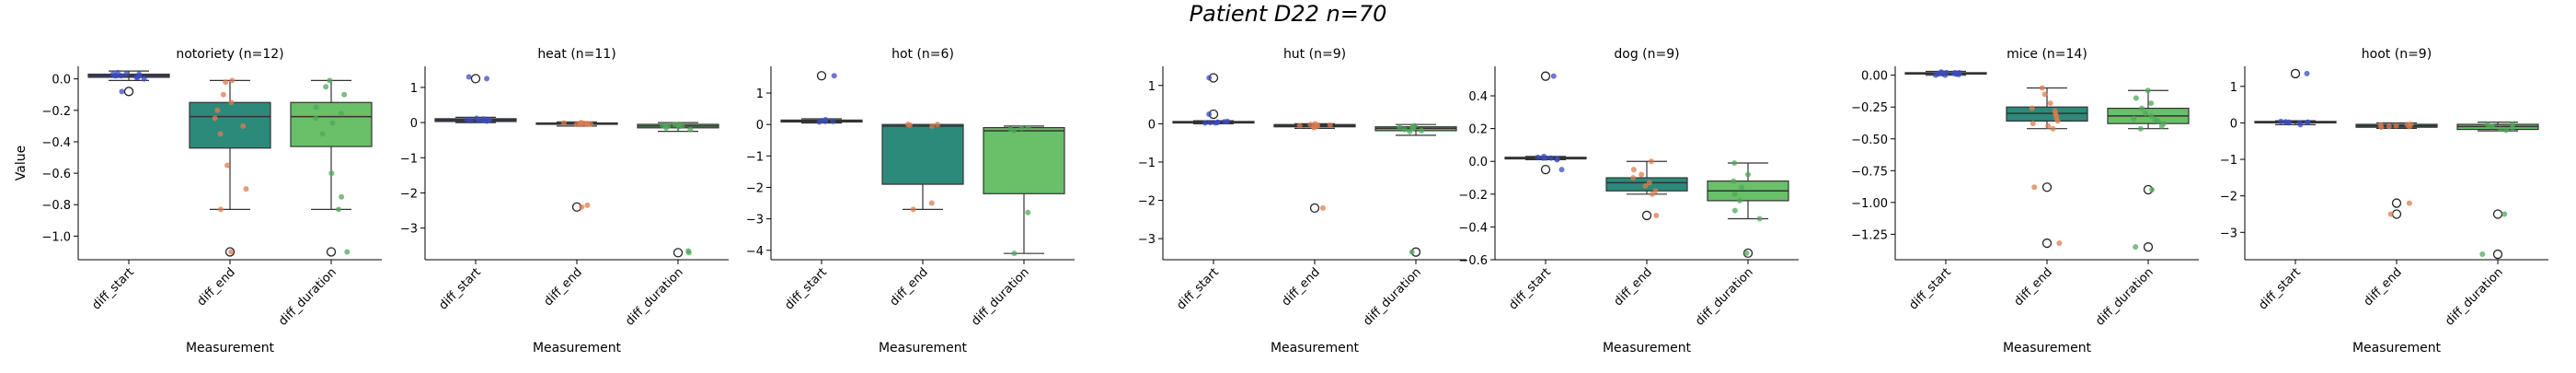 The height and width of the screenshot is (373, 2576). I want to click on panel-title: hot (n=6), so click(922, 55).